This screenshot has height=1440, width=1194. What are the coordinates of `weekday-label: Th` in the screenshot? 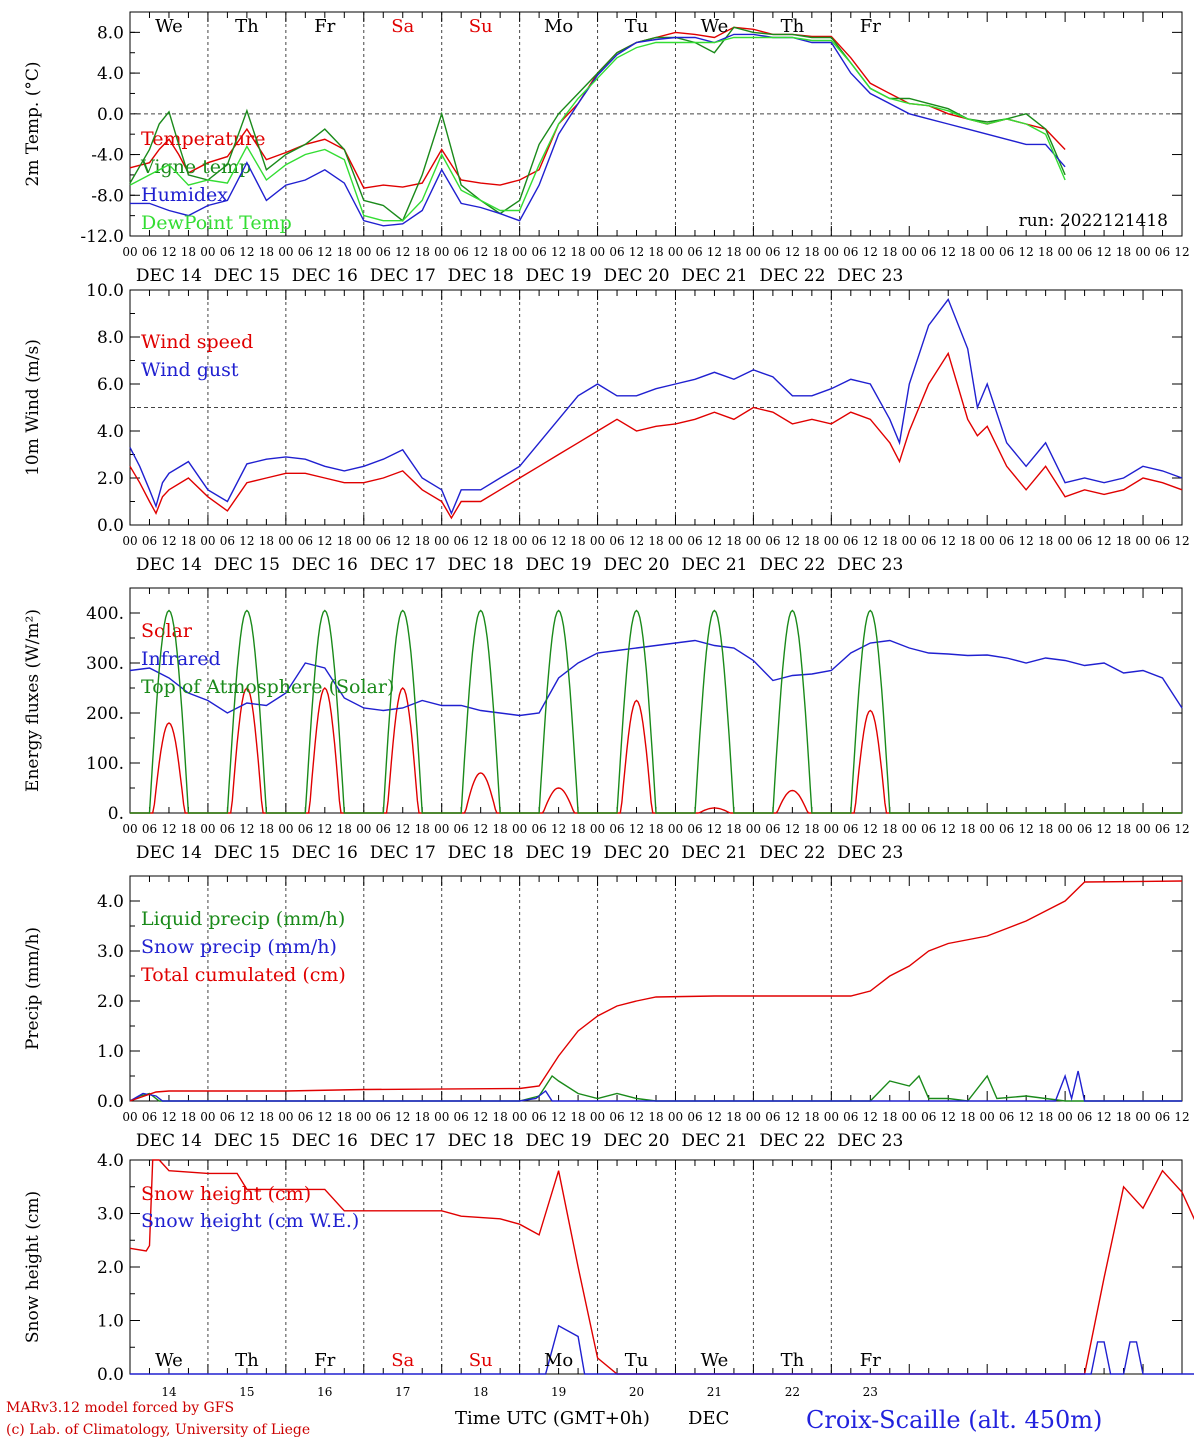 It's located at (247, 1360).